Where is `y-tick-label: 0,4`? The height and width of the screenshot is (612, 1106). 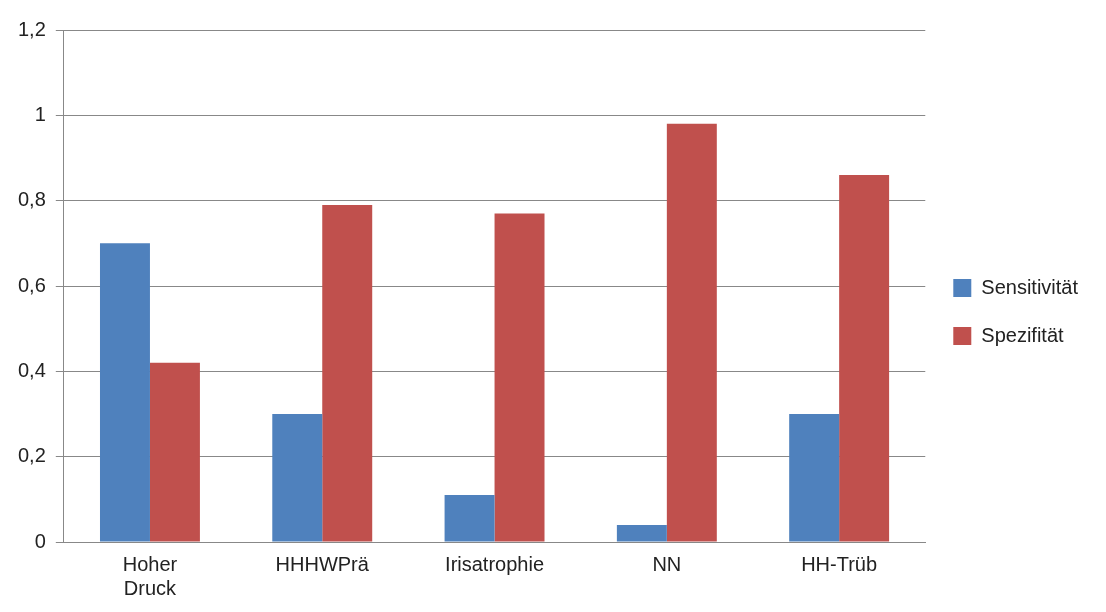 y-tick-label: 0,4 is located at coordinates (31, 369).